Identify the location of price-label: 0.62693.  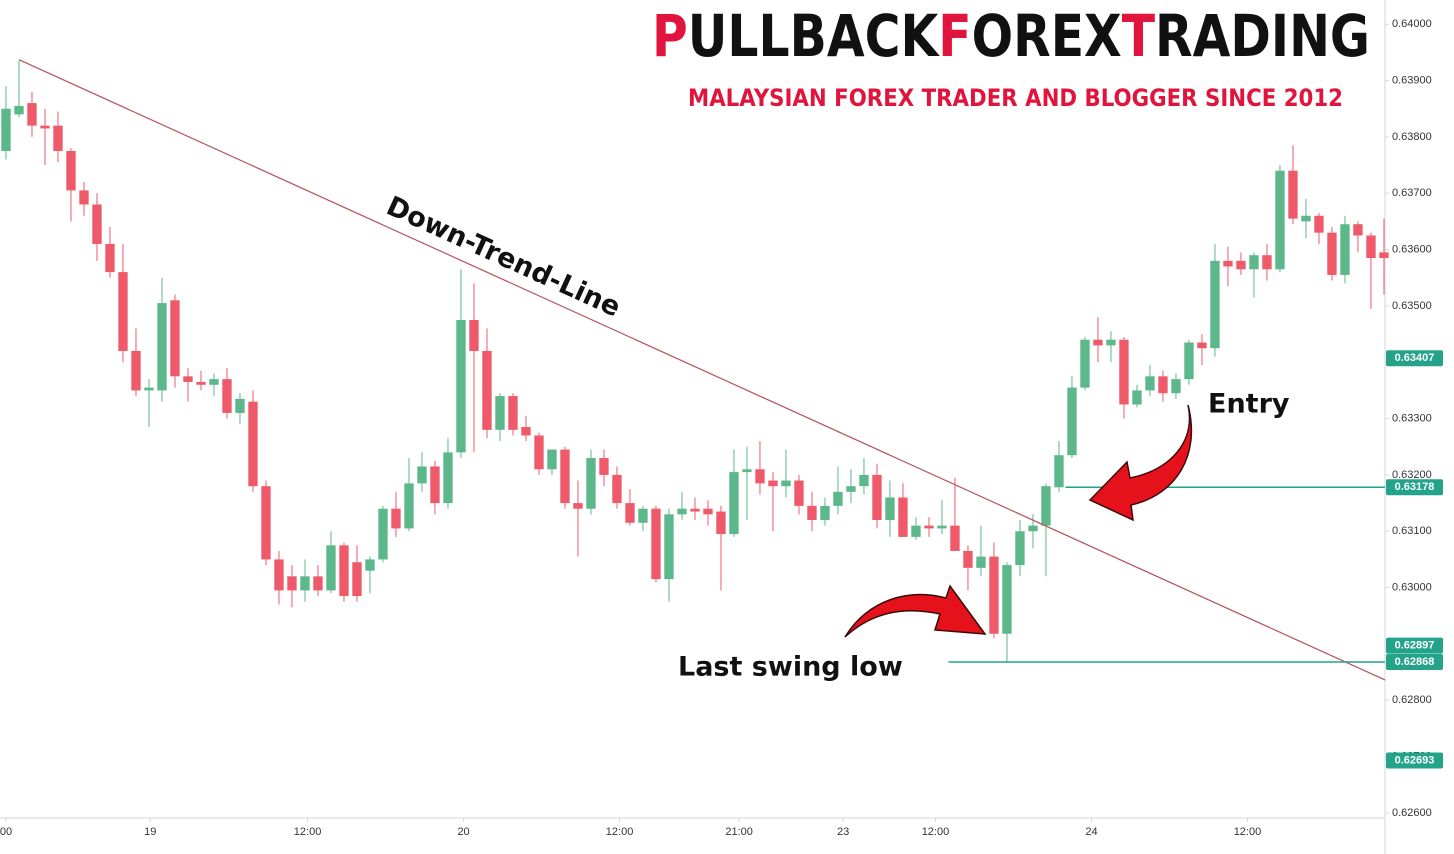
(1415, 760).